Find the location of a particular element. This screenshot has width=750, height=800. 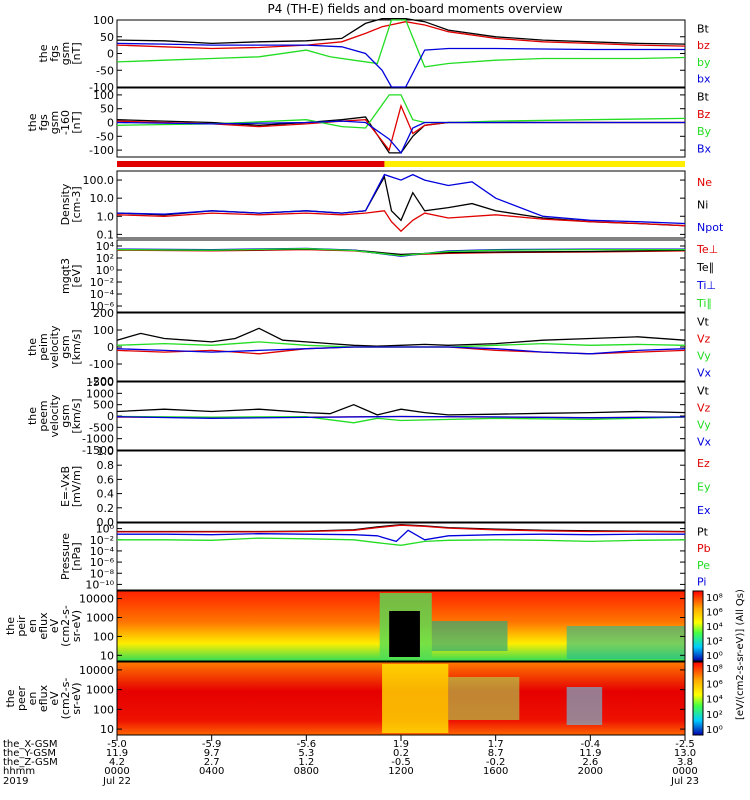

y-label-line: peir is located at coordinates (21, 626).